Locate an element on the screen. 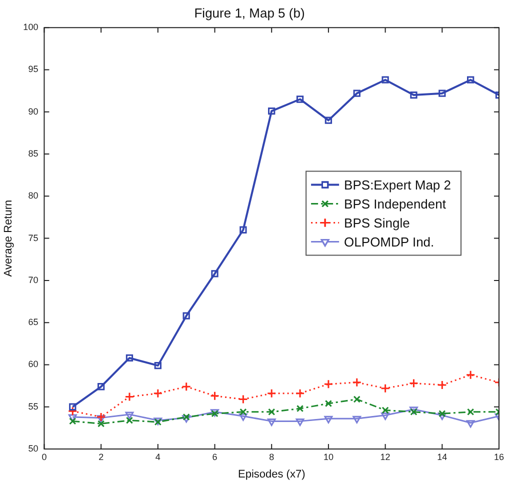 Image resolution: width=513 pixels, height=483 pixels. x-tick-label: 14 is located at coordinates (442, 457).